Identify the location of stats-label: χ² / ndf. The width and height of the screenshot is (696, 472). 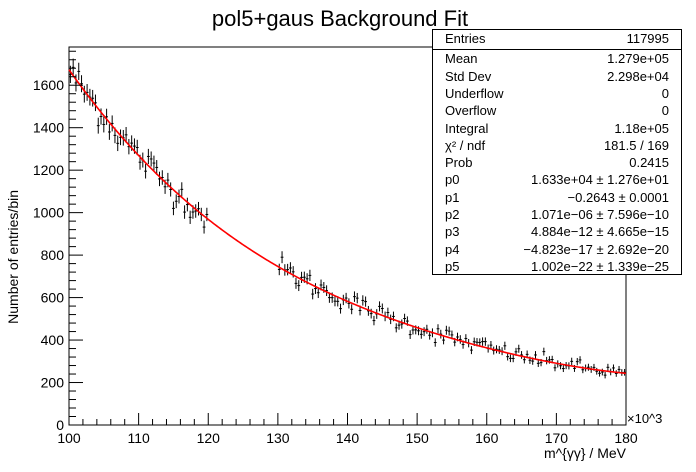
(465, 145).